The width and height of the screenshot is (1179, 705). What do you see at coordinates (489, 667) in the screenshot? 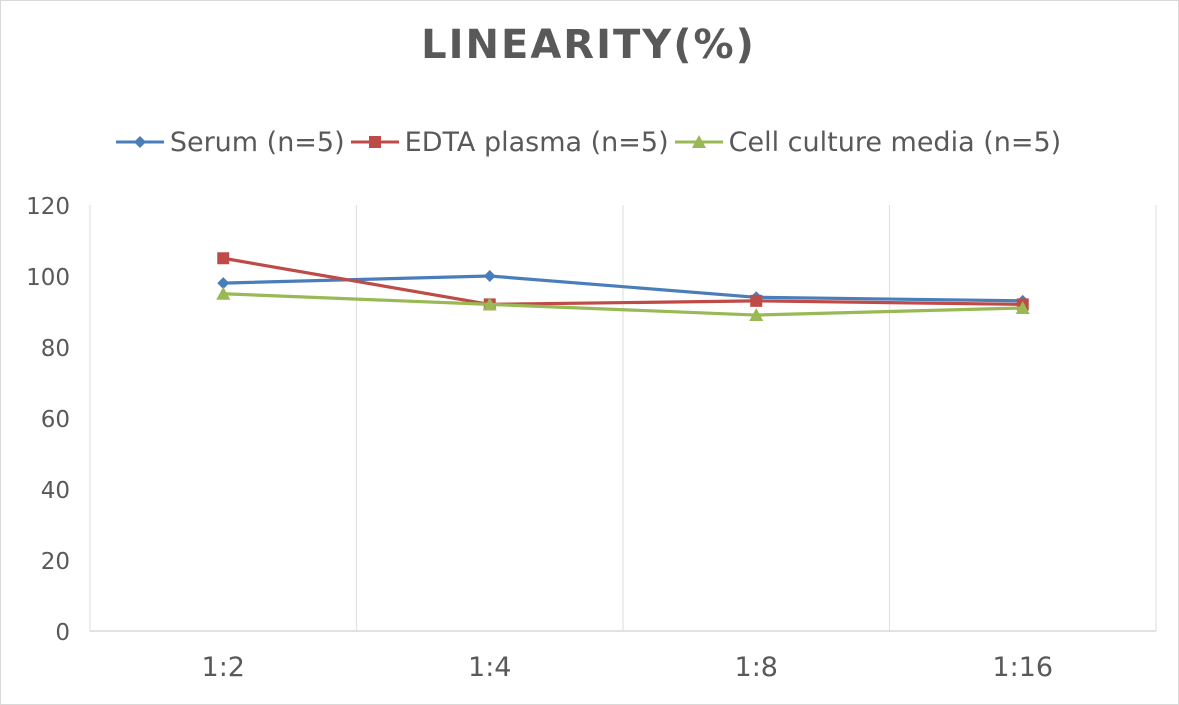
I see `x-tick-label: 1:4` at bounding box center [489, 667].